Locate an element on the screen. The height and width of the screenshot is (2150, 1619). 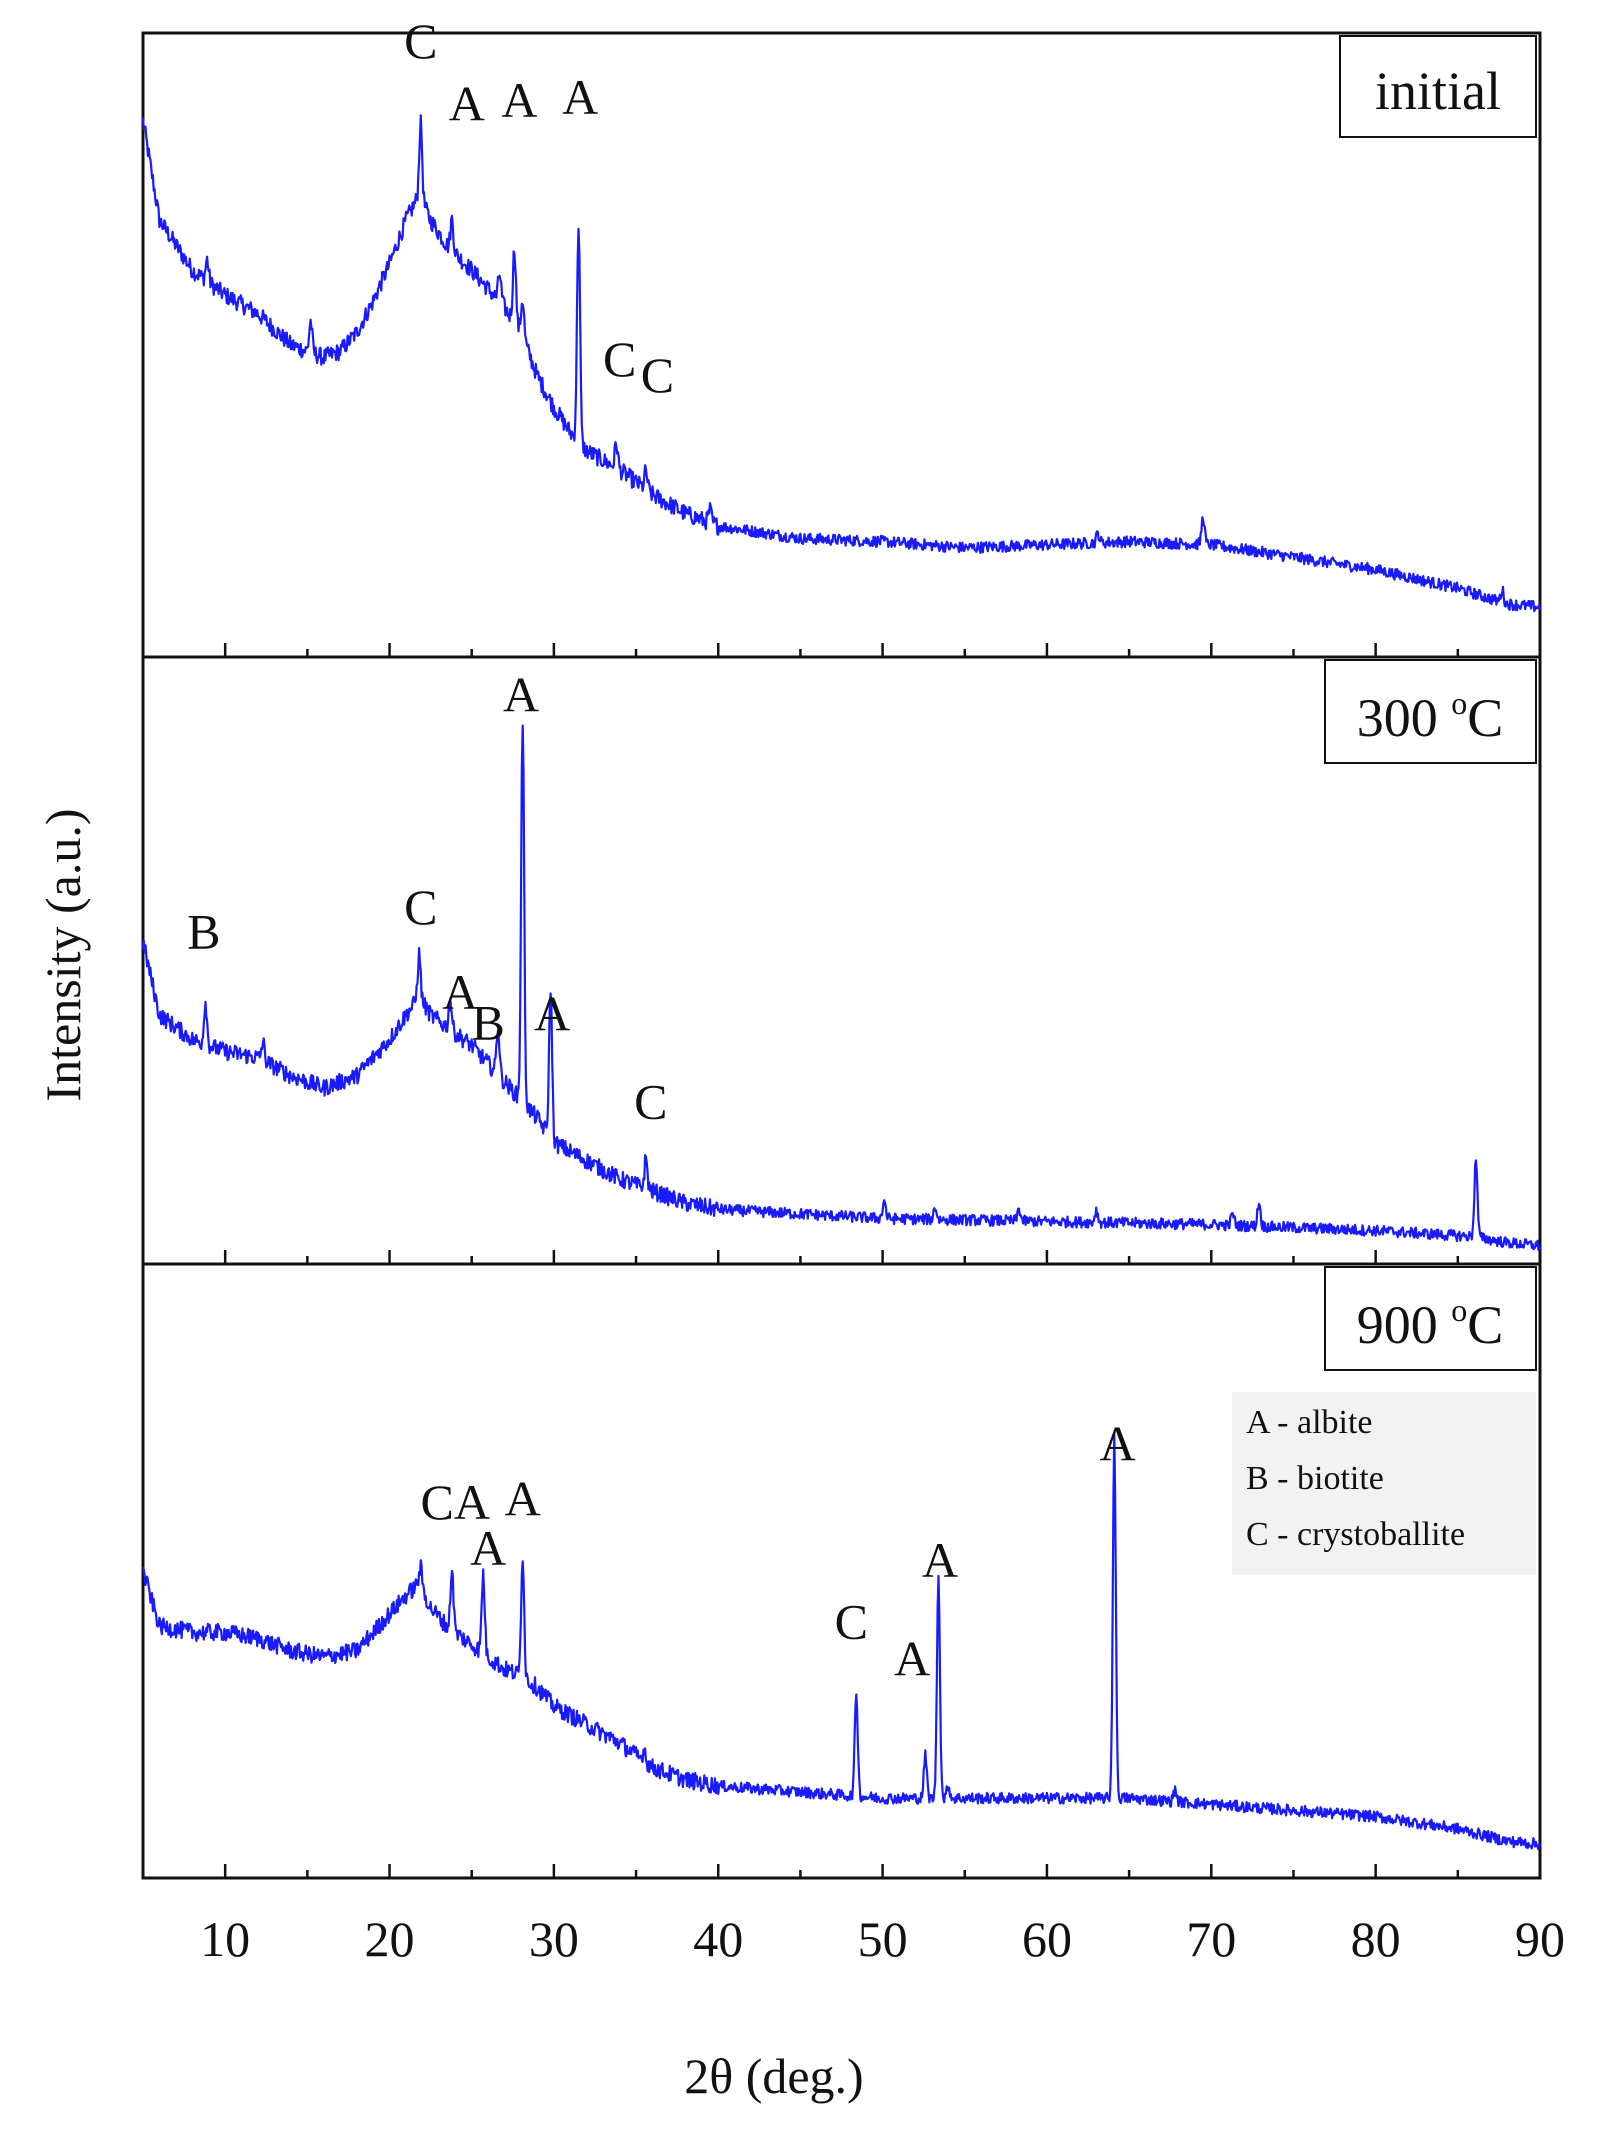
panel-label-300C-text: 300 oC is located at coordinates (1430, 716).